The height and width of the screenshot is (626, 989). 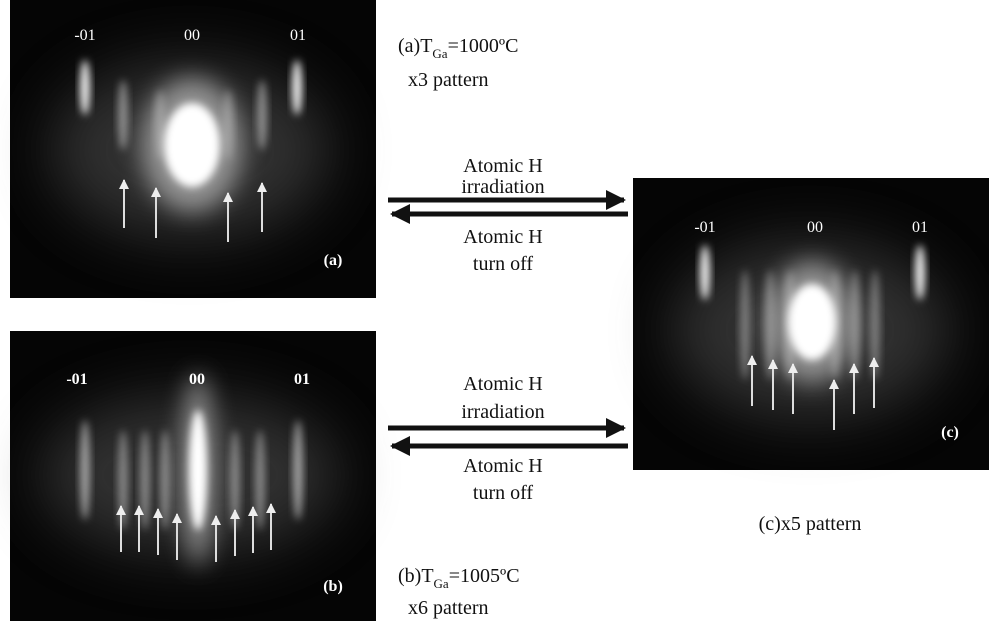 What do you see at coordinates (950, 432) in the screenshot?
I see `panel-letter: (c)` at bounding box center [950, 432].